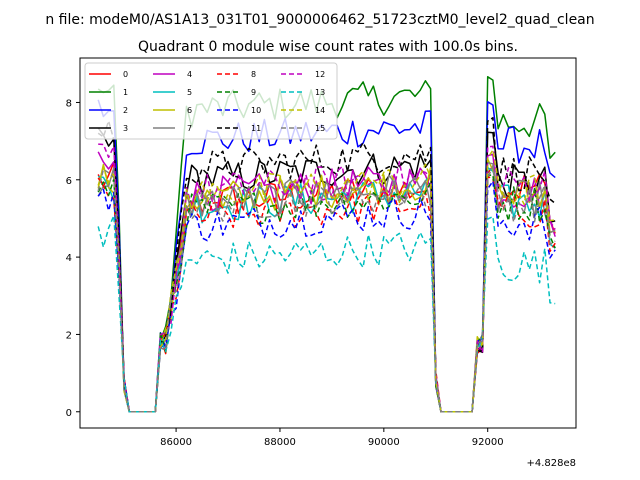 The width and height of the screenshot is (640, 480). What do you see at coordinates (332, 438) in the screenshot?
I see `x-axis-ticks: 86000 88000 90000 92000` at bounding box center [332, 438].